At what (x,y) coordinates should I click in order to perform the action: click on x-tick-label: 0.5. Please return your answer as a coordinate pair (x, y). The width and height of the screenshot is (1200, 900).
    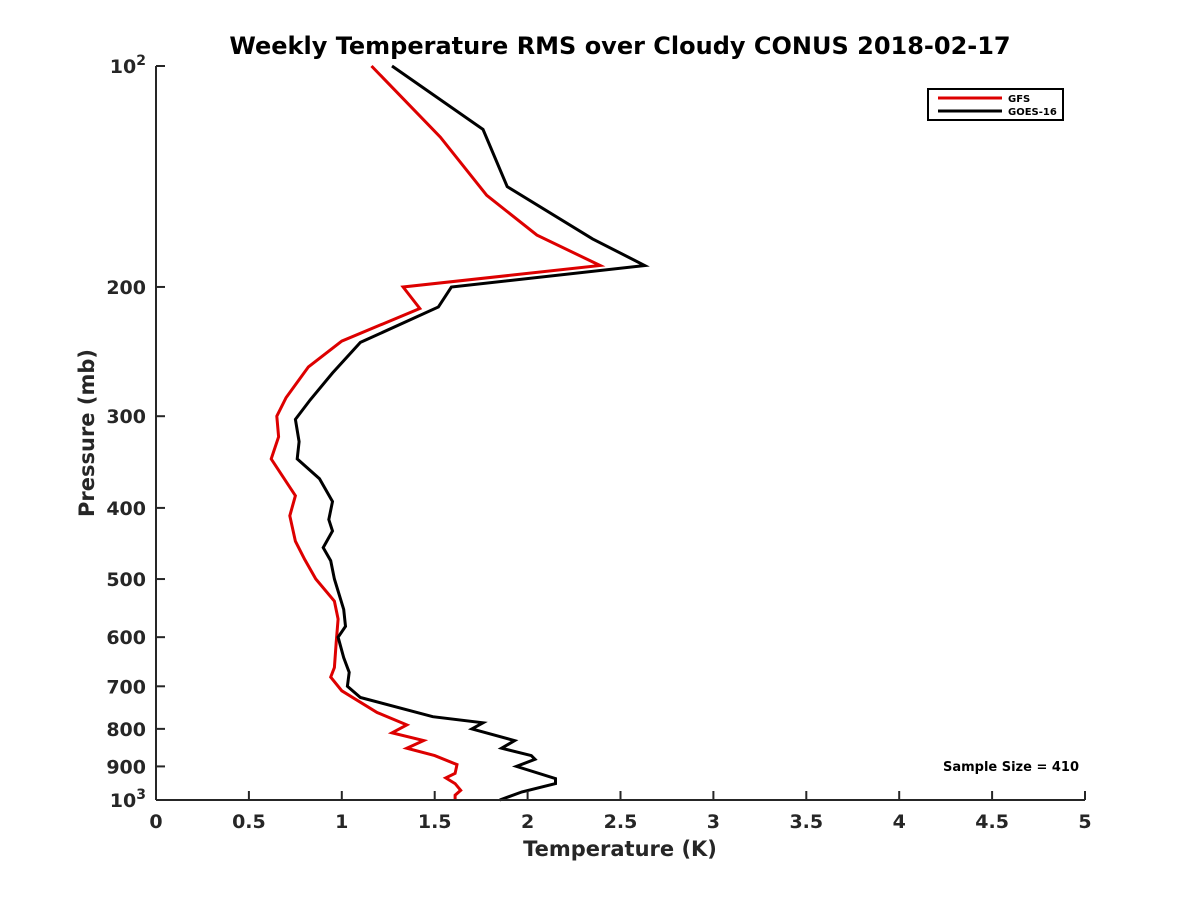
    Looking at the image, I should click on (249, 822).